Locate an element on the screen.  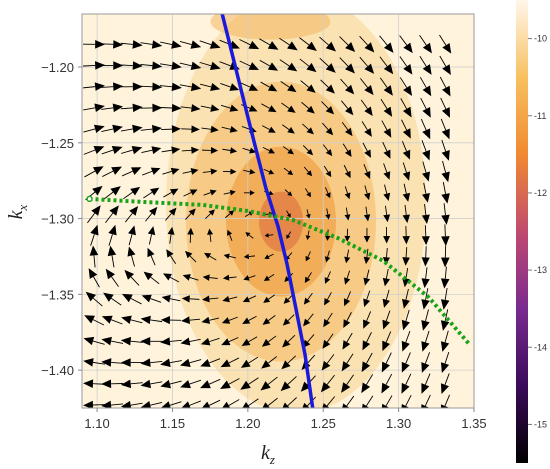
x-tick-label: 1.10 is located at coordinates (96, 423).